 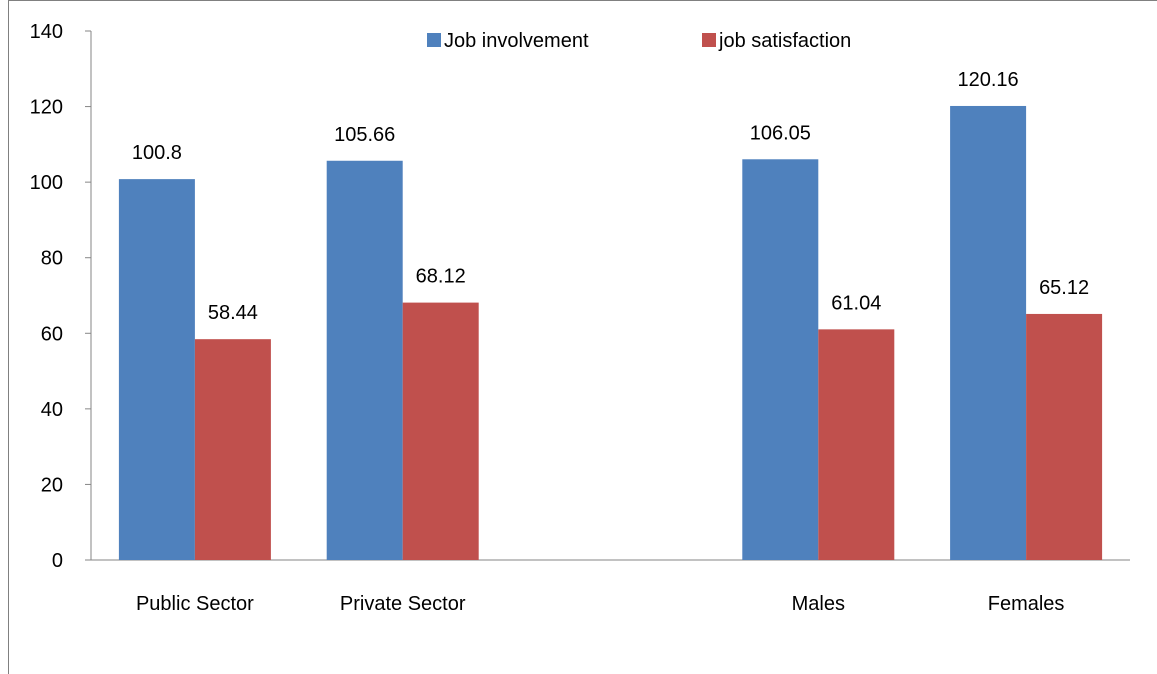 What do you see at coordinates (52, 259) in the screenshot?
I see `y-tick-label: 80` at bounding box center [52, 259].